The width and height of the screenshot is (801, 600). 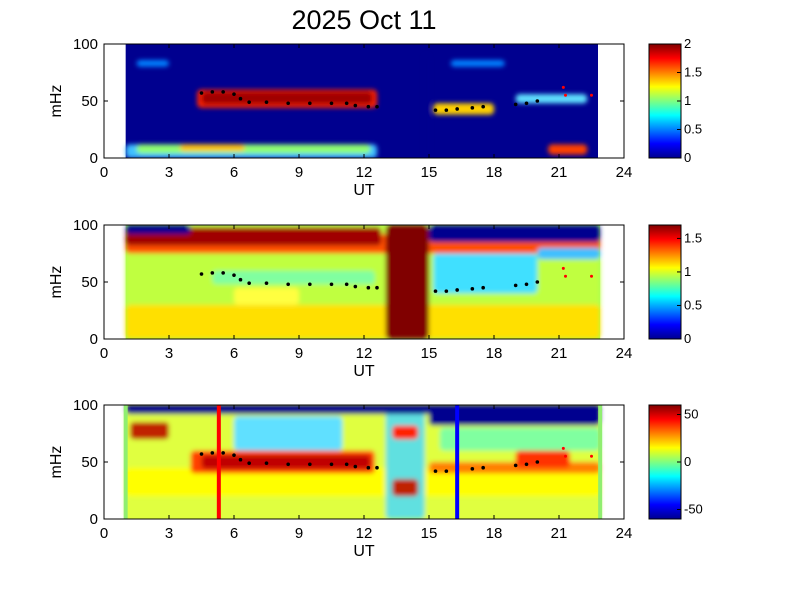 What do you see at coordinates (85, 225) in the screenshot?
I see `y-tick-label: 100` at bounding box center [85, 225].